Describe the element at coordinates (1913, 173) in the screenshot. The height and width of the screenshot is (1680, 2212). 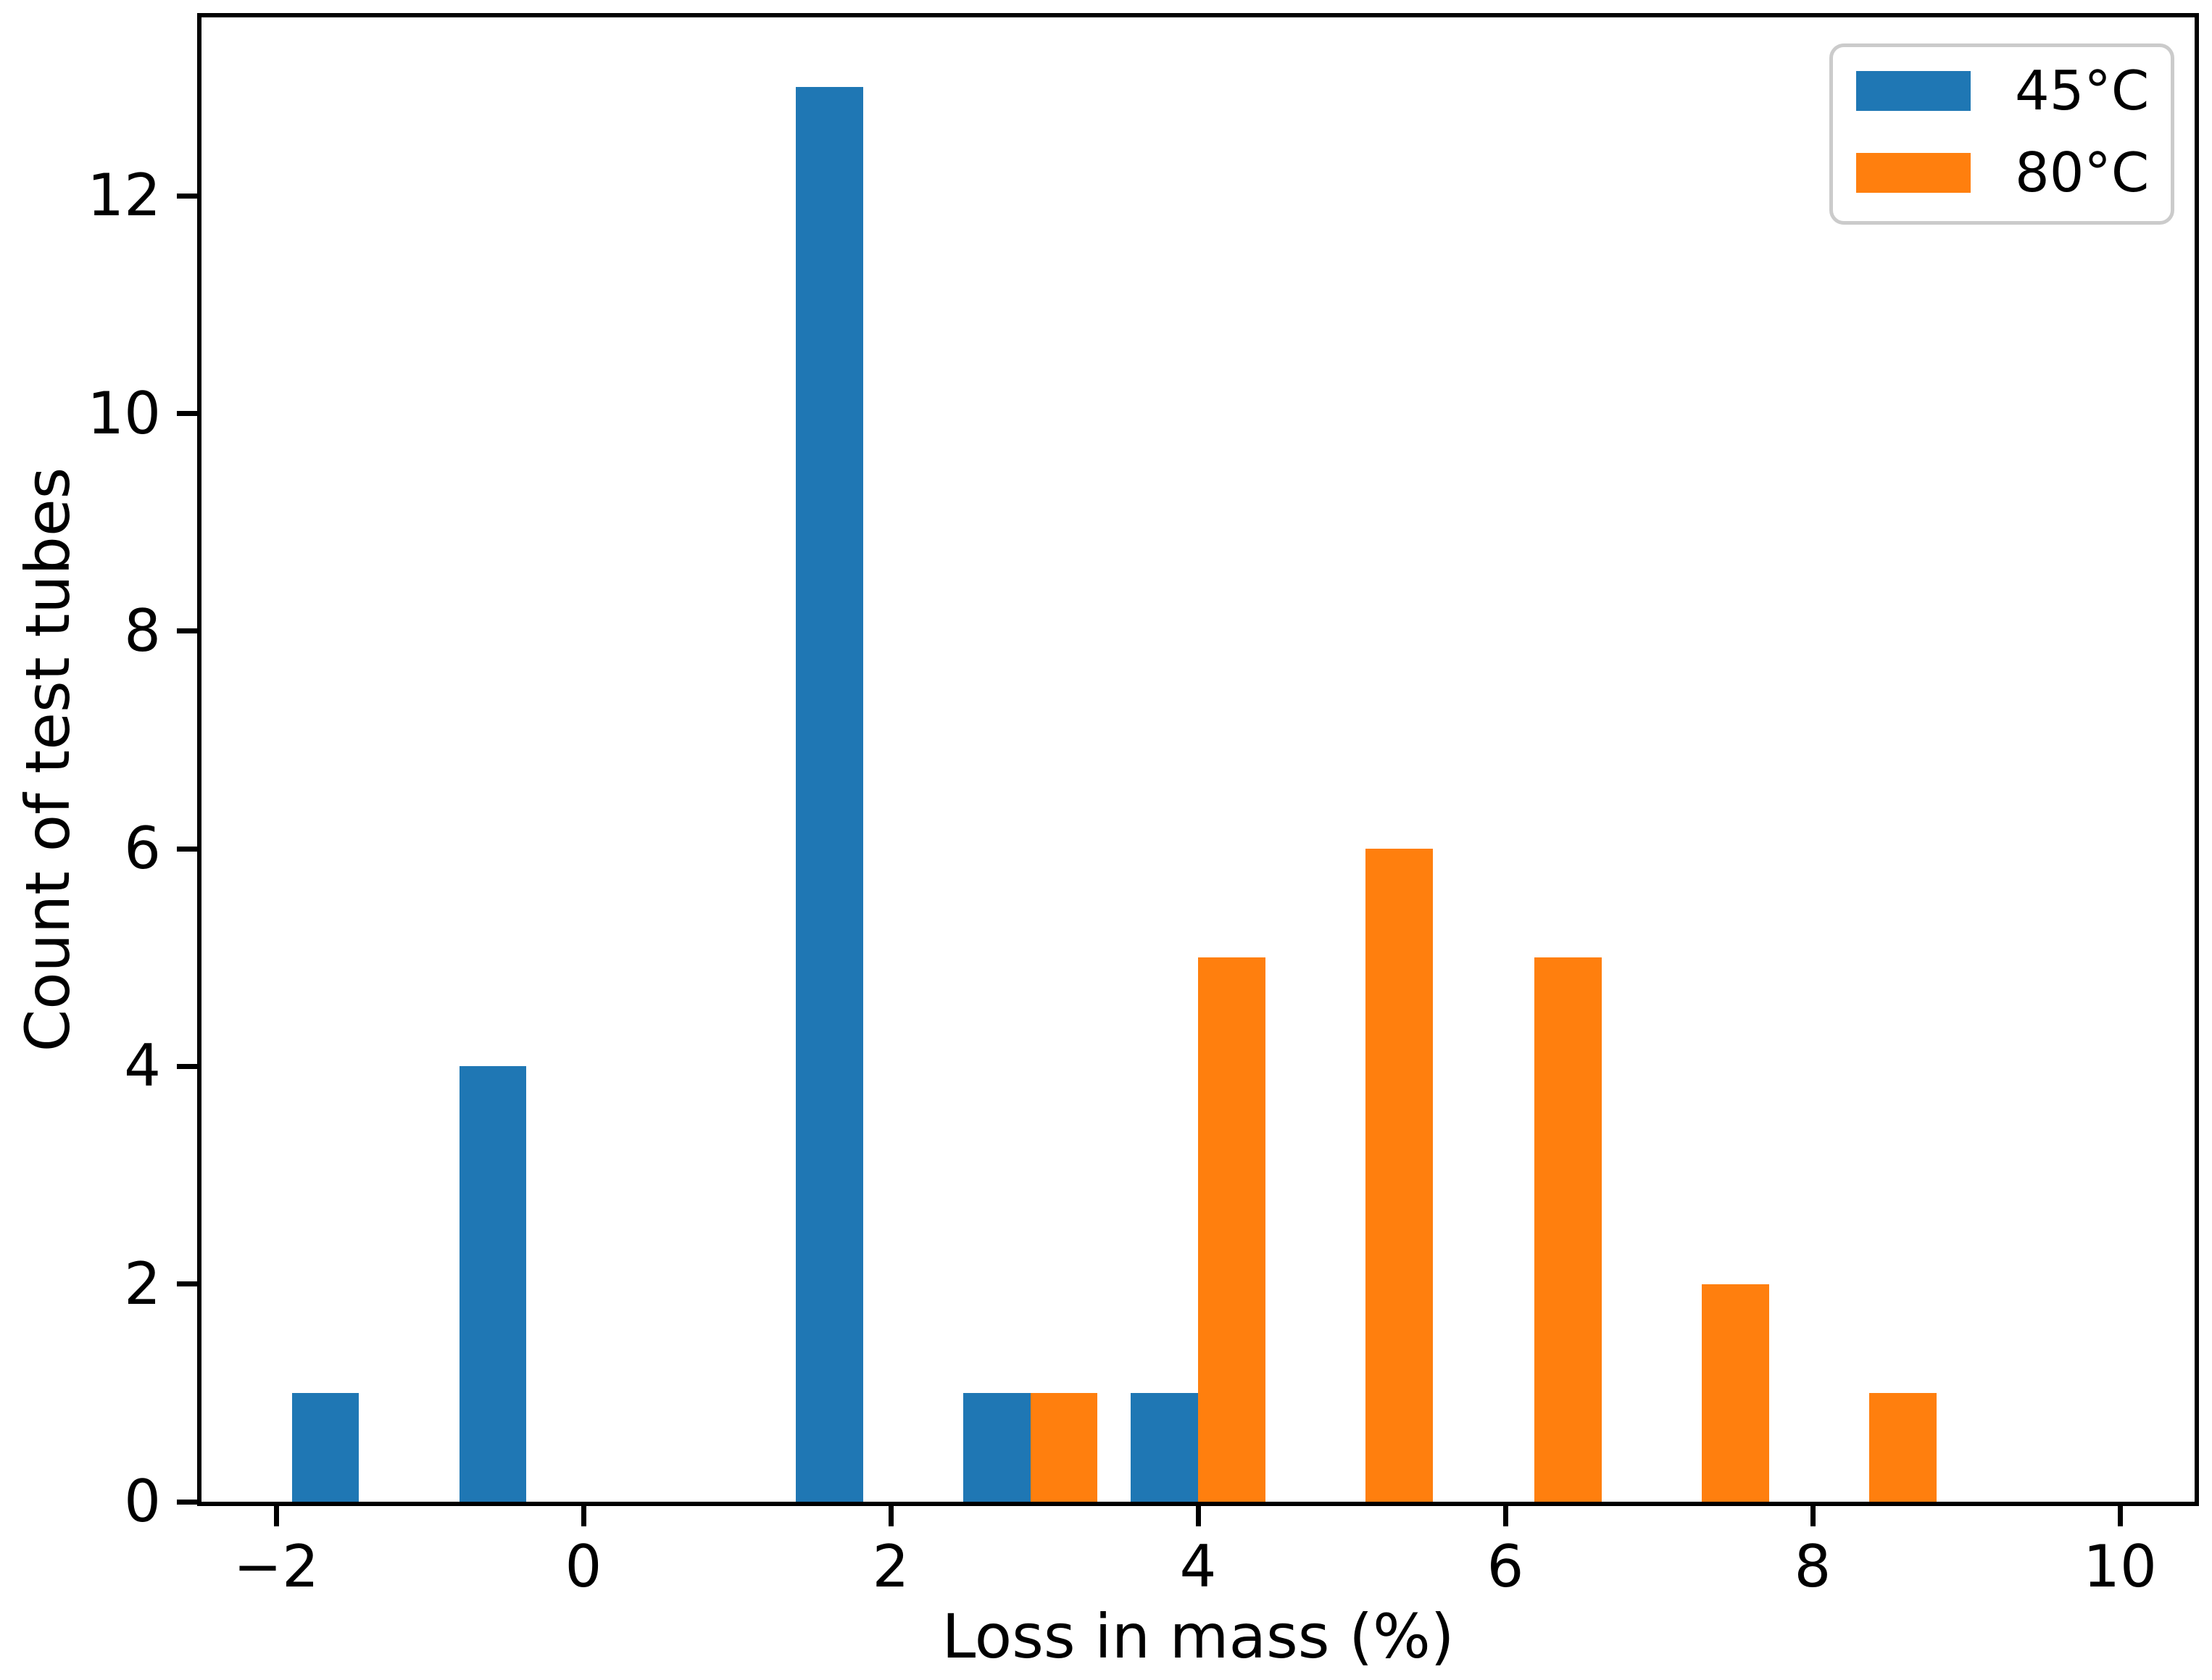
I see `legend-swatch-80c` at that location.